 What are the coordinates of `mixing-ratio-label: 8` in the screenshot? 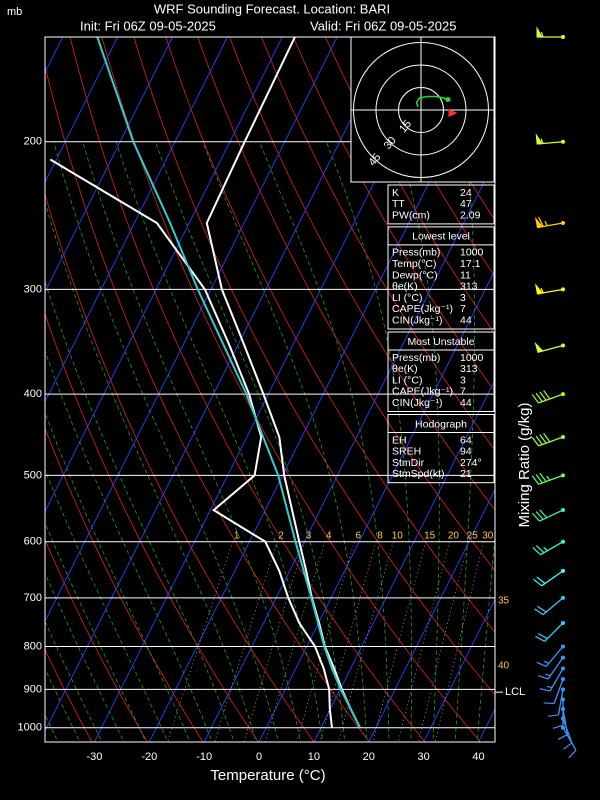 It's located at (380, 535).